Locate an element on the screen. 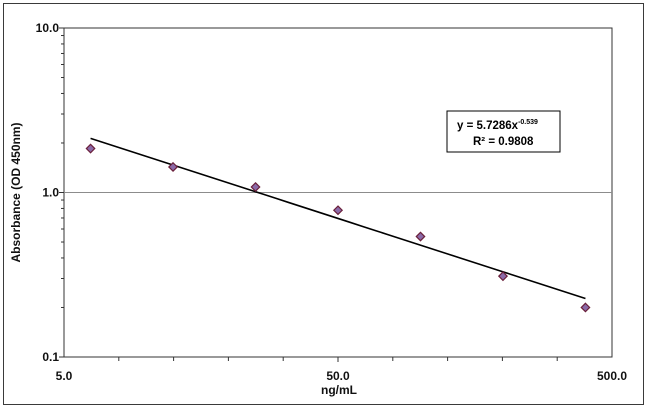 Image resolution: width=649 pixels, height=410 pixels. equation-box-border is located at coordinates (503, 131).